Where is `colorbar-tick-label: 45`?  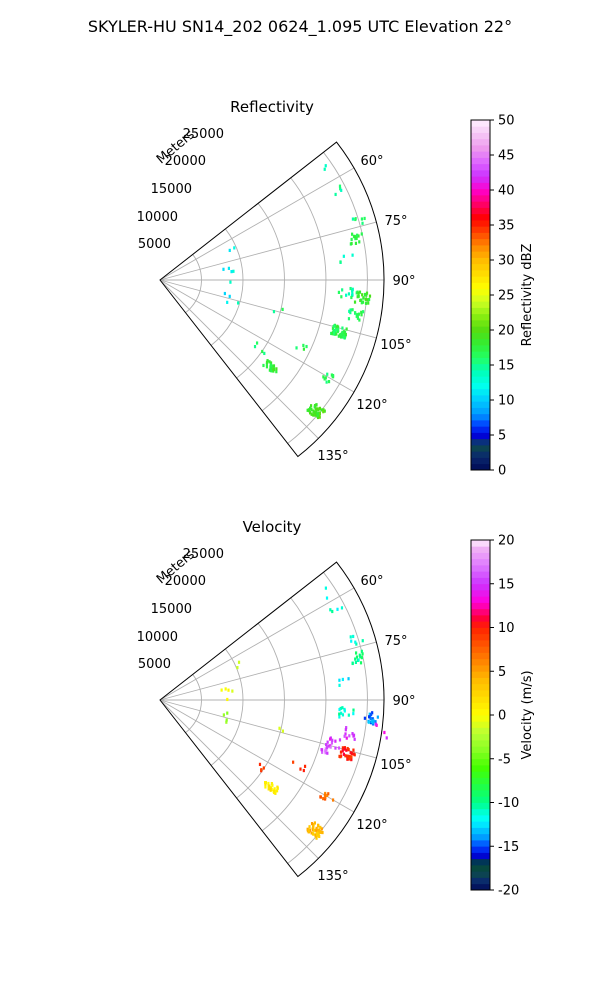
colorbar-tick-label: 45 is located at coordinates (506, 156).